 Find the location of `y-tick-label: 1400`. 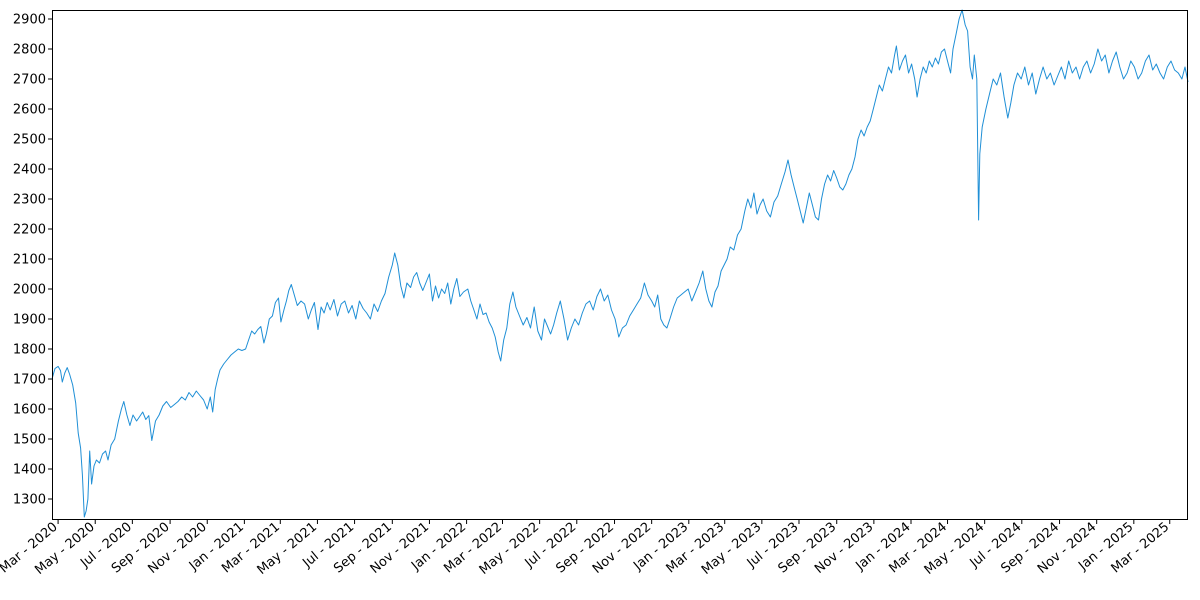

y-tick-label: 1400 is located at coordinates (29, 470).